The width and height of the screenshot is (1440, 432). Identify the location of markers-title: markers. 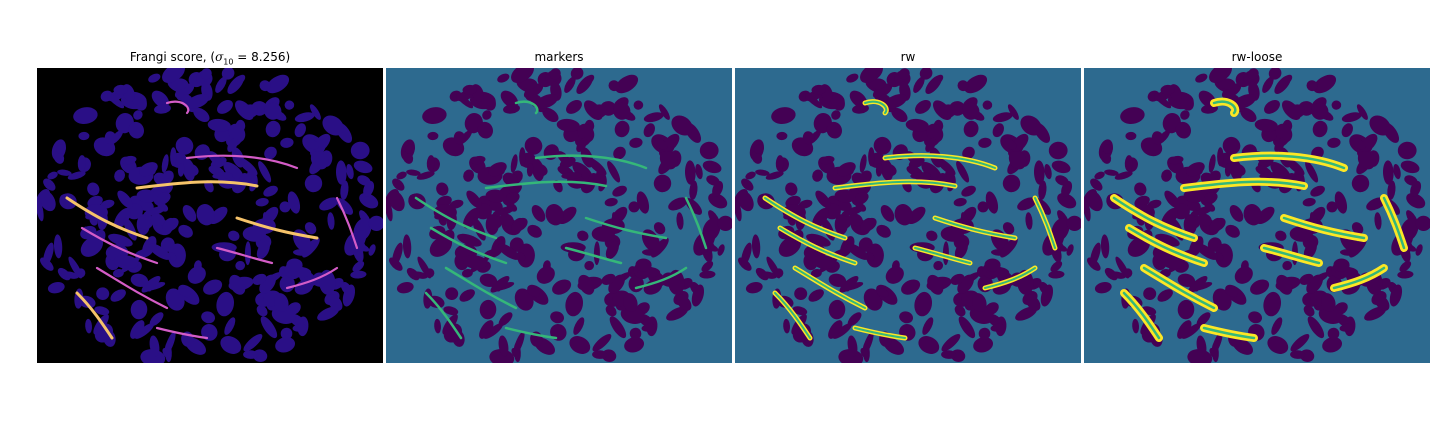
(559, 57).